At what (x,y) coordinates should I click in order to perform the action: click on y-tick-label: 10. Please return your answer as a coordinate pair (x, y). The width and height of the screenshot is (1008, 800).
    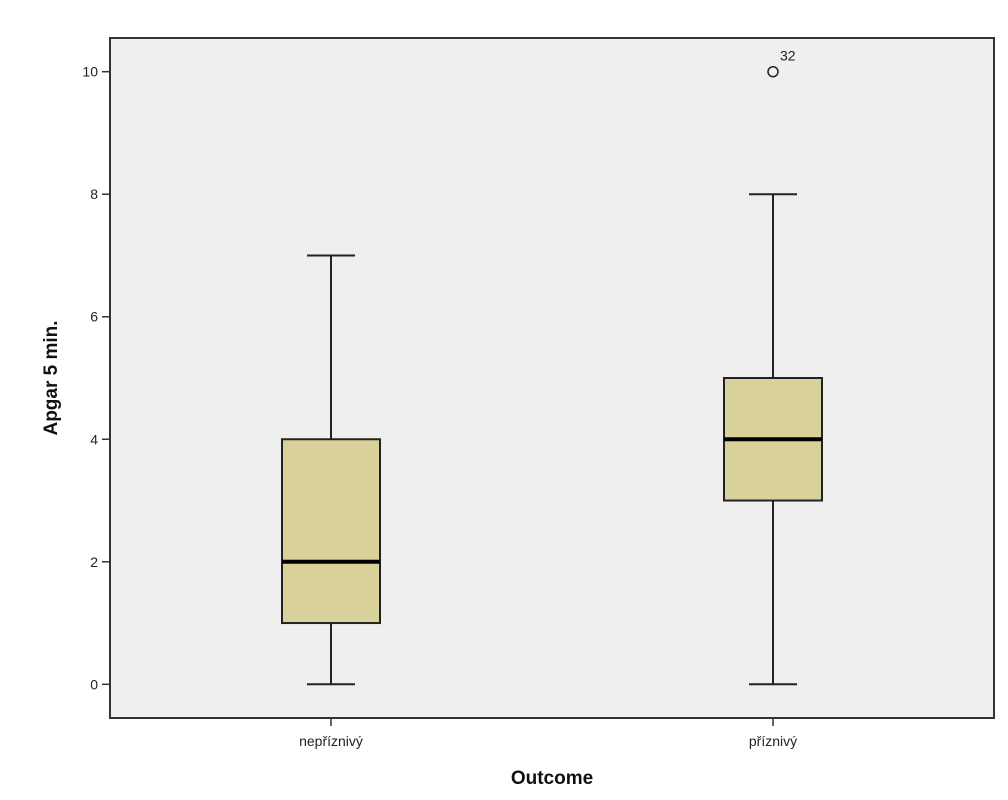
    Looking at the image, I should click on (90, 72).